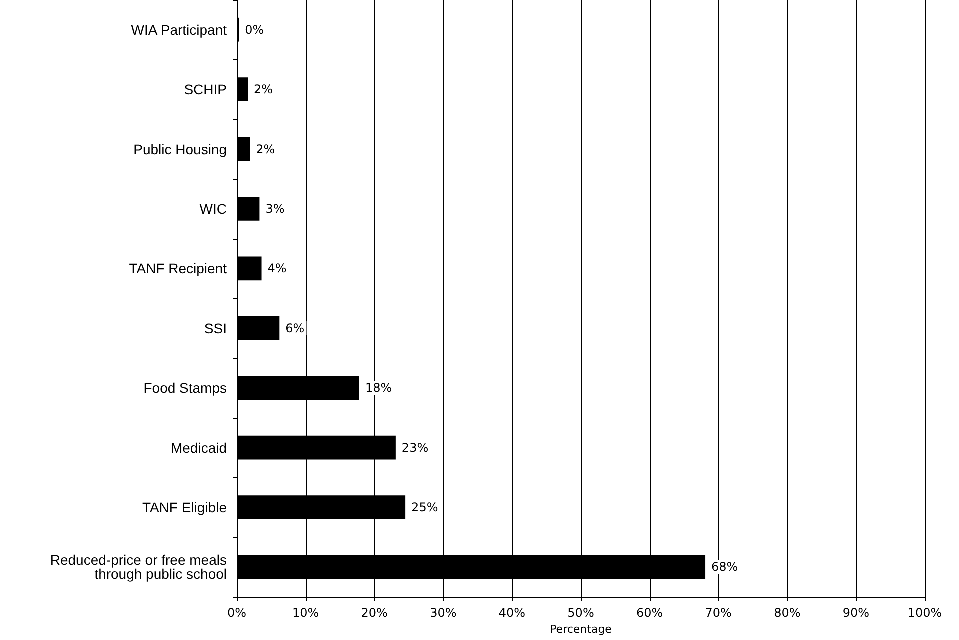  Describe the element at coordinates (718, 613) in the screenshot. I see `x-tick-label: 70%` at that location.